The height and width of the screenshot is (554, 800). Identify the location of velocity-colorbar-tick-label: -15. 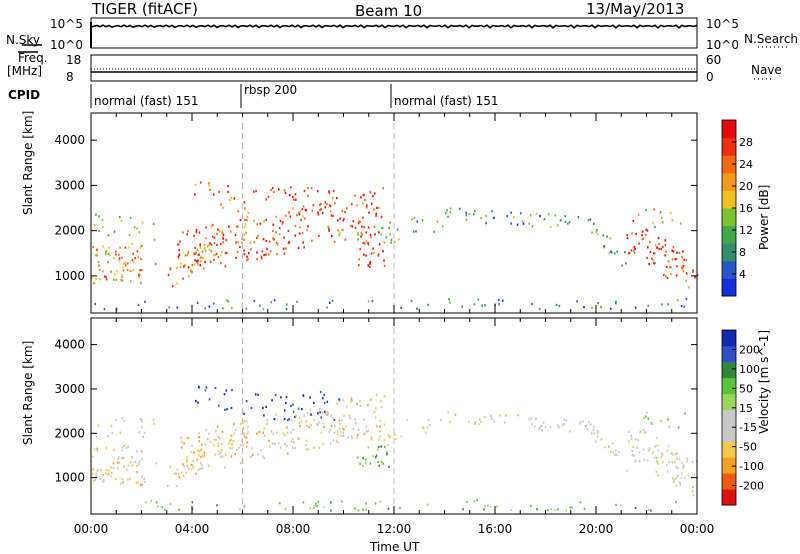
(748, 427).